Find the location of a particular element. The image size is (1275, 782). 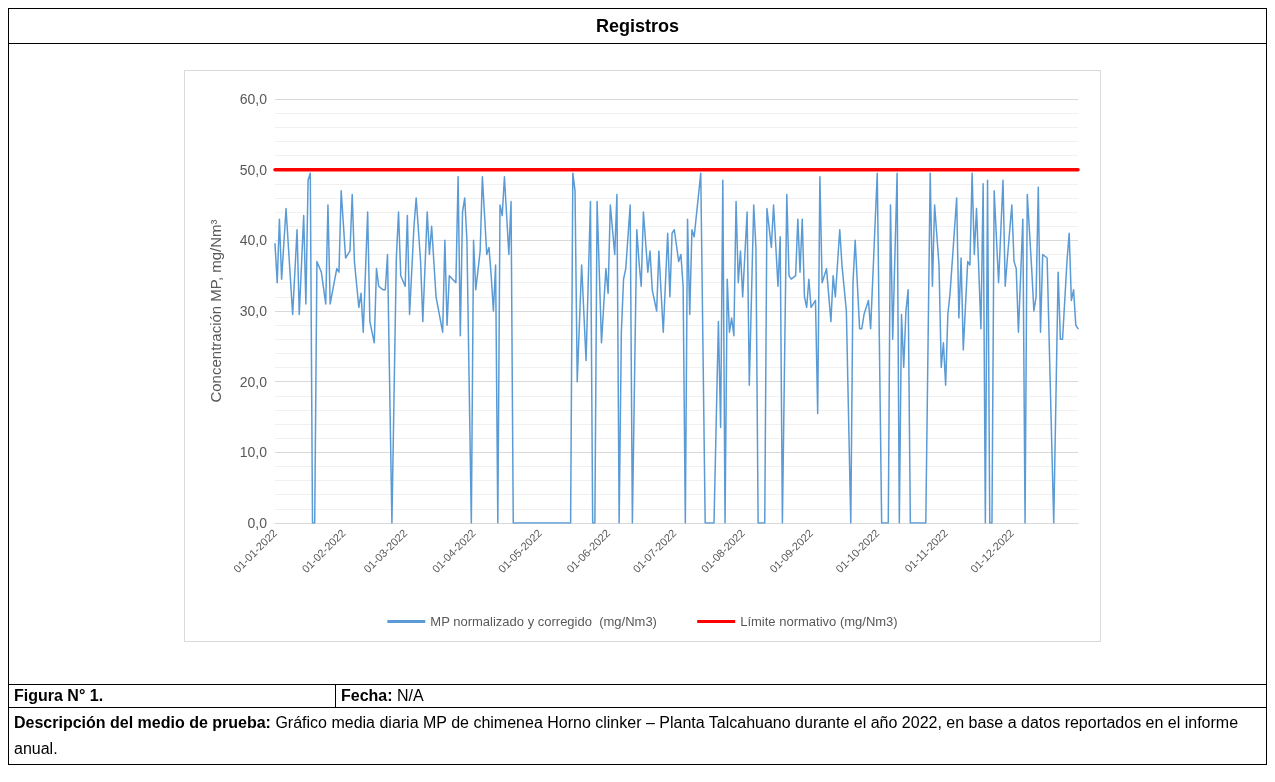

y-tick-label: 30,0 is located at coordinates (253, 311).